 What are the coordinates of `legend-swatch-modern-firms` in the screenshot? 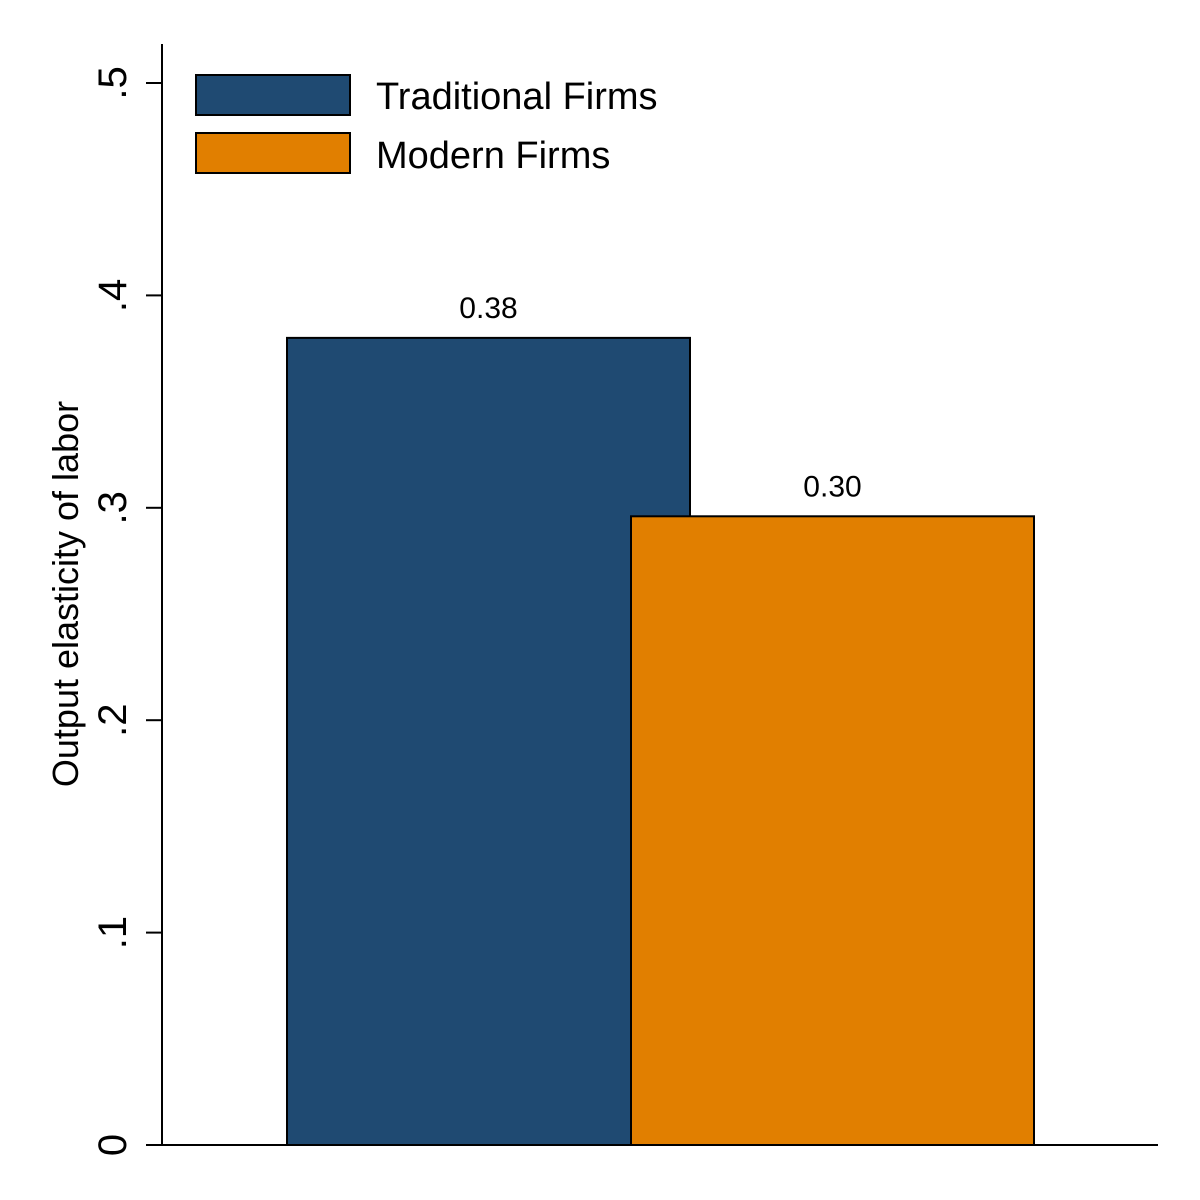 It's located at (273, 153).